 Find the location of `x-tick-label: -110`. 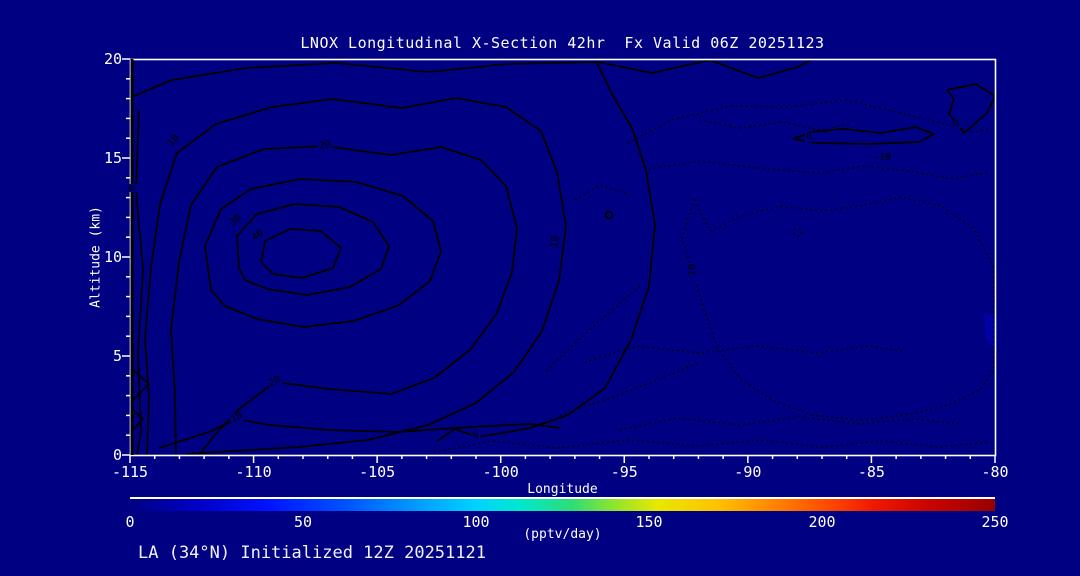

x-tick-label: -110 is located at coordinates (253, 472).